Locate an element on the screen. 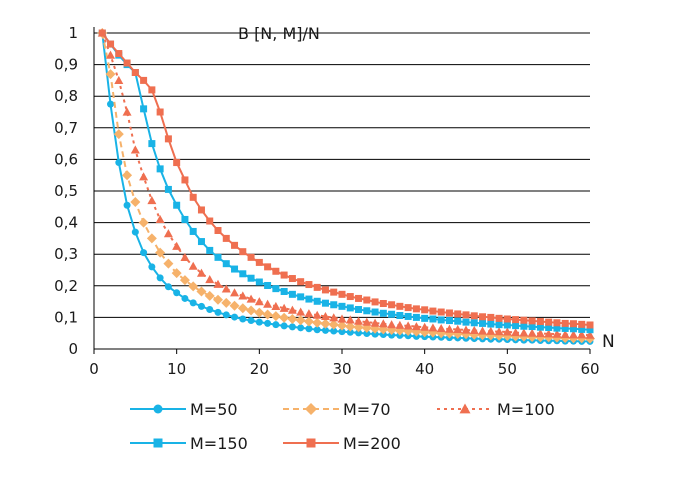 The width and height of the screenshot is (676, 482). y-tick-label: 0 is located at coordinates (73, 349).